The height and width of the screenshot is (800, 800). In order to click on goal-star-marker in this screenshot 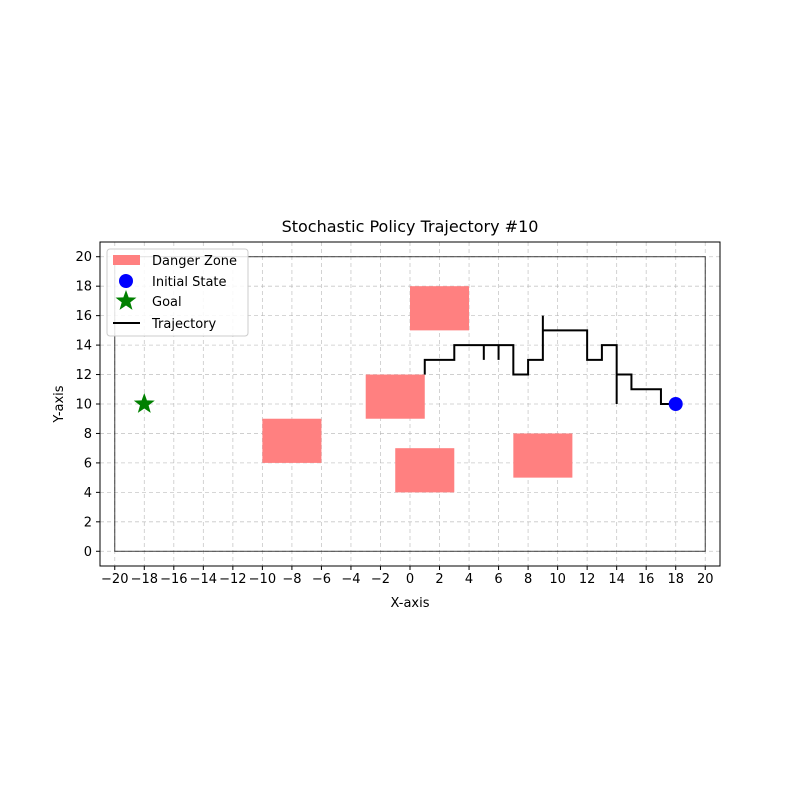, I will do `click(144, 403)`.